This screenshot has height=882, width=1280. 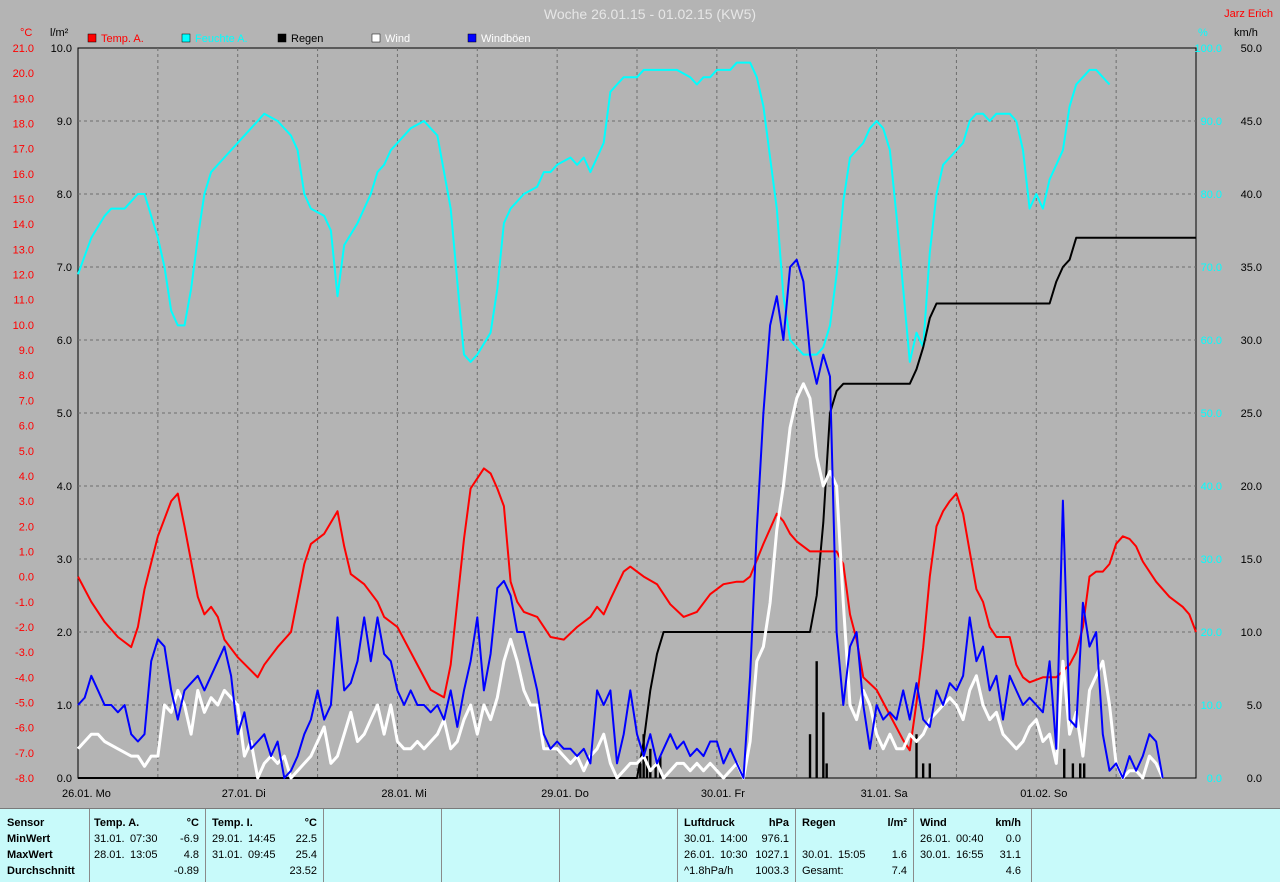 I want to click on author-label: Jarz Erich, so click(x=1248, y=14).